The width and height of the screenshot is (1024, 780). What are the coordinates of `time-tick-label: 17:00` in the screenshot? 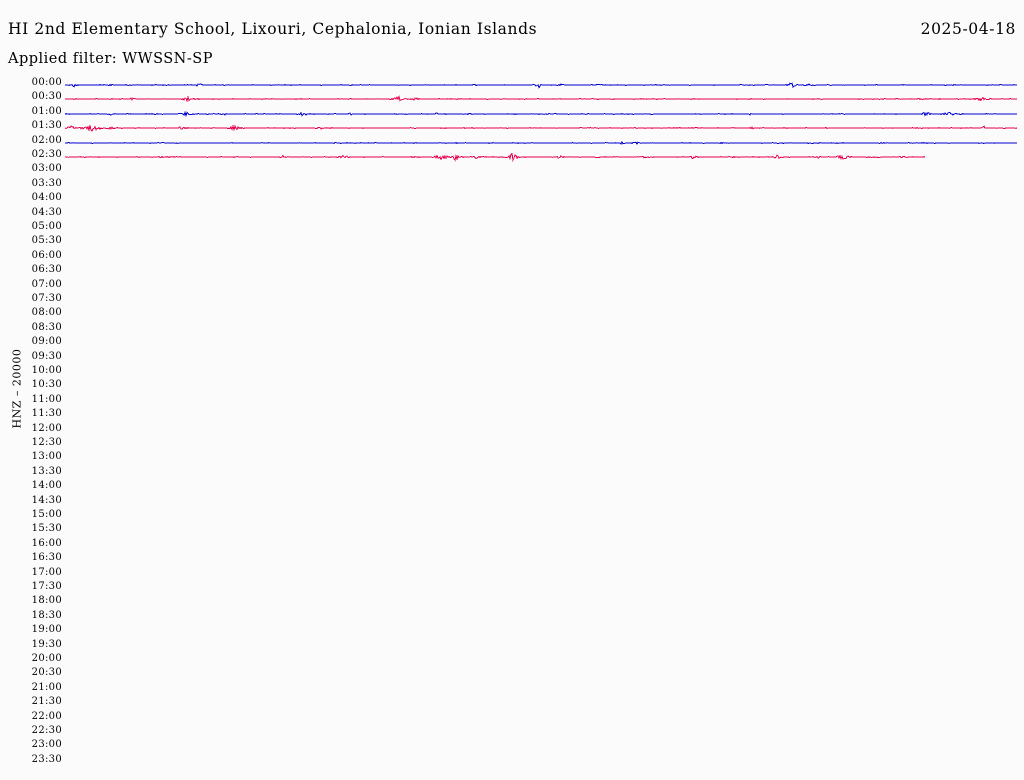 It's located at (46, 572).